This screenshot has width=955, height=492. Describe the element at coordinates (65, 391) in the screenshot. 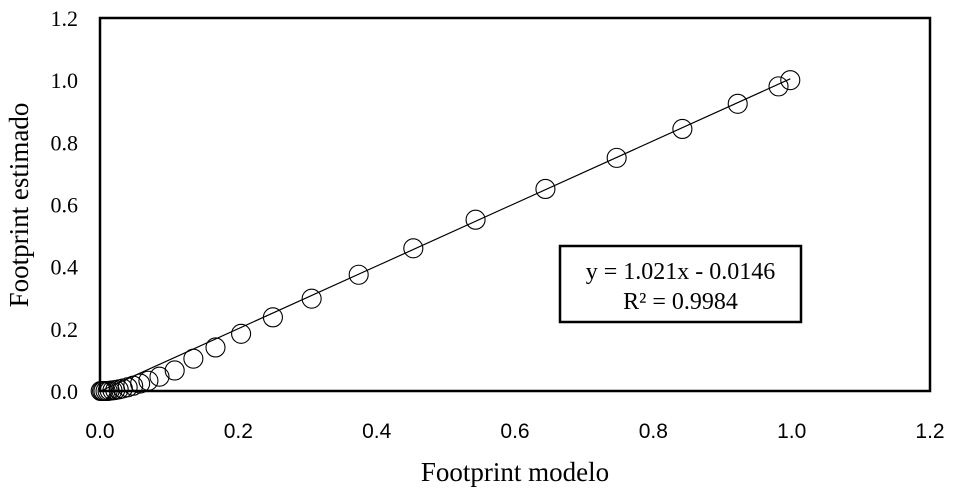

I see `y-tick-label: 0.0` at that location.